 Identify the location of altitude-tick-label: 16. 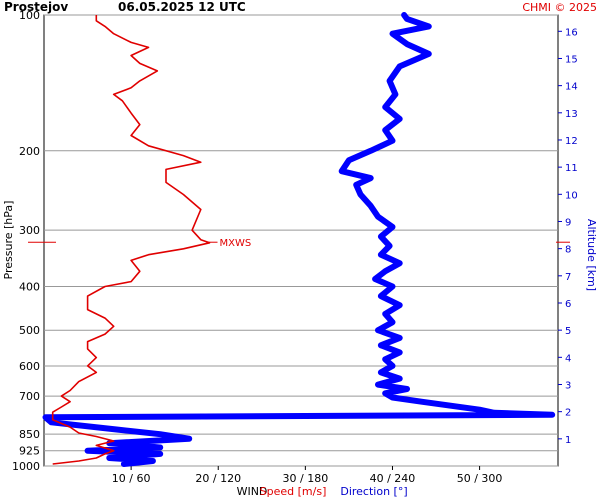
(571, 32).